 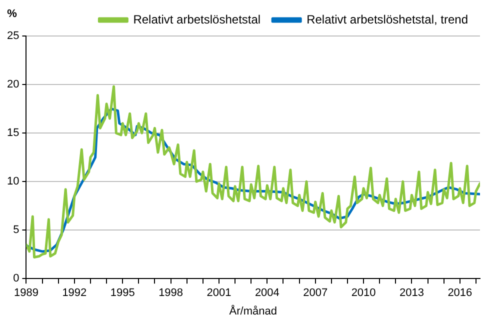 I want to click on y-tick-label: 20, so click(x=13, y=84).